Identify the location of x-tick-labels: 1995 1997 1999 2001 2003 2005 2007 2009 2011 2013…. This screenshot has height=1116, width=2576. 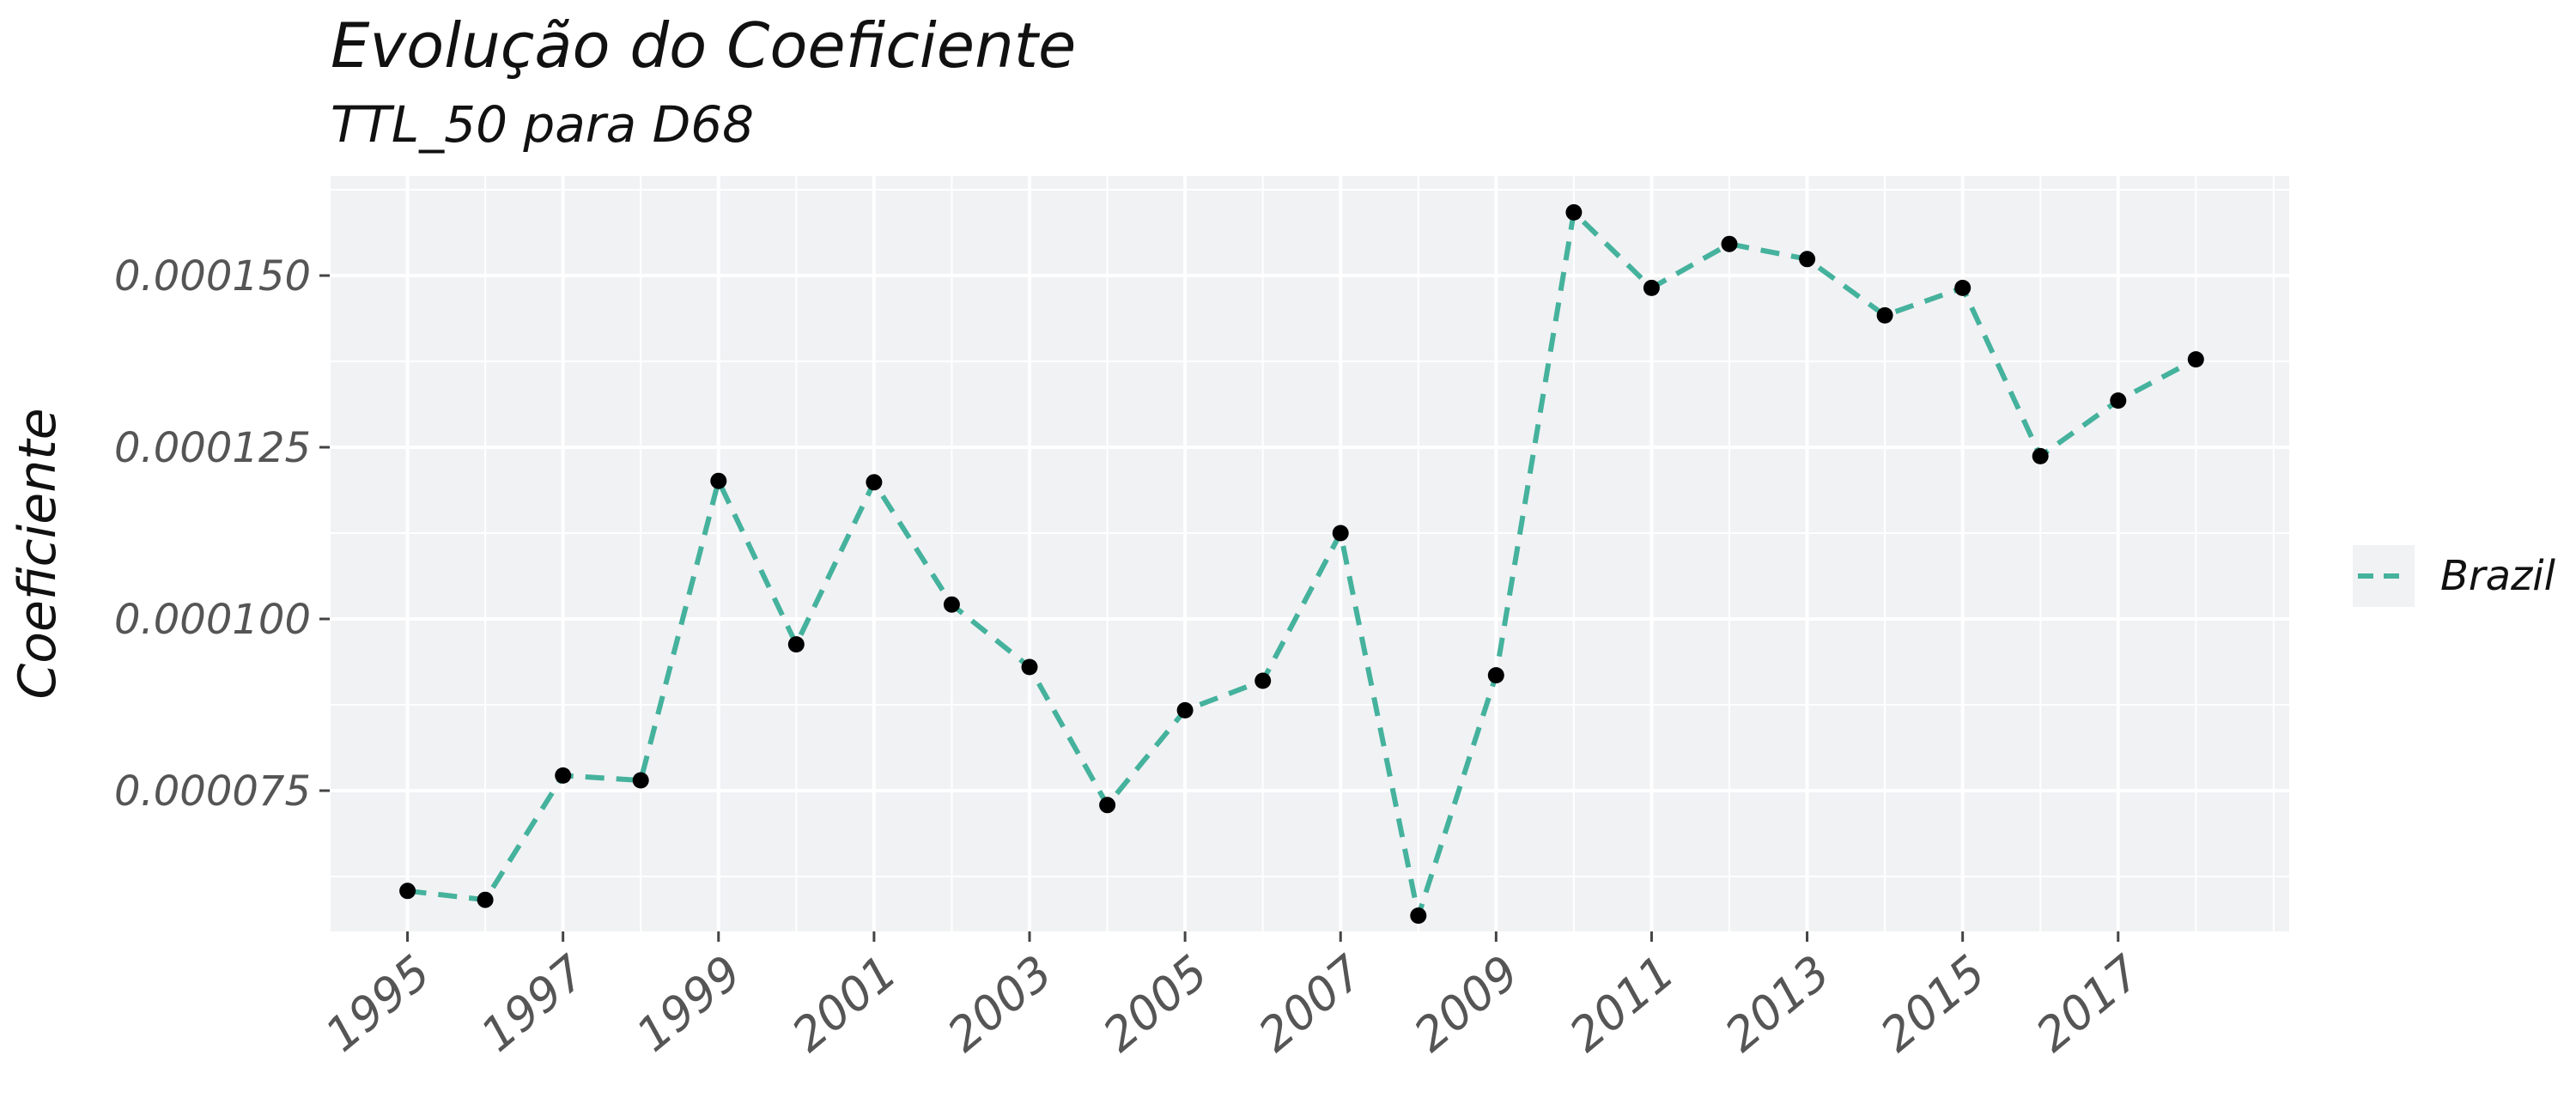
(1233, 1004).